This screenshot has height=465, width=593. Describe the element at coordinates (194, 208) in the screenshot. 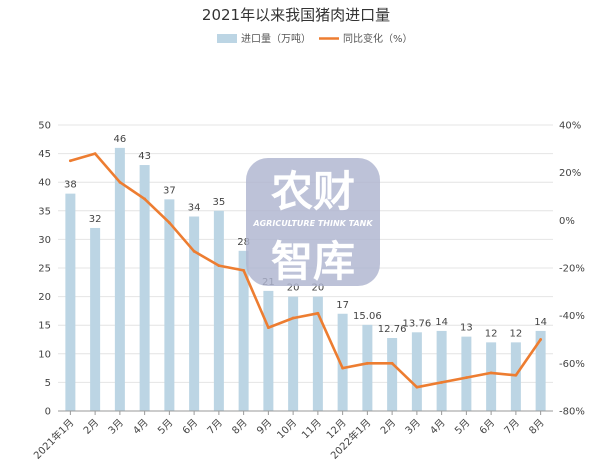

I see `bar-data-label: 34` at that location.